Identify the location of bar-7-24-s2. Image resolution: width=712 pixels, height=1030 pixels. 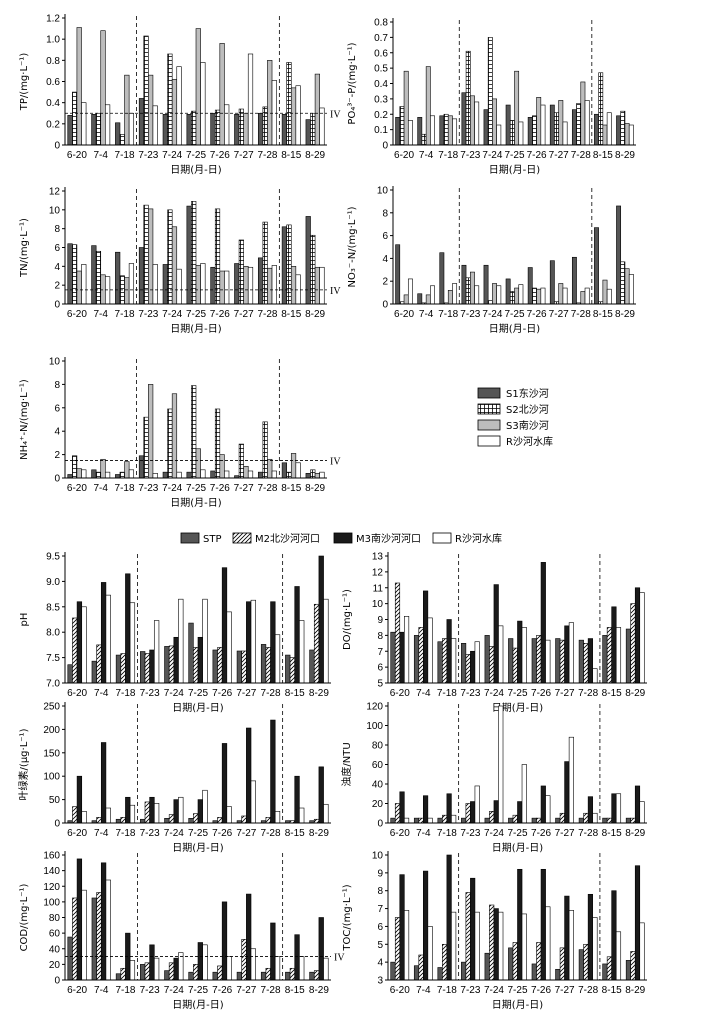
(171, 819).